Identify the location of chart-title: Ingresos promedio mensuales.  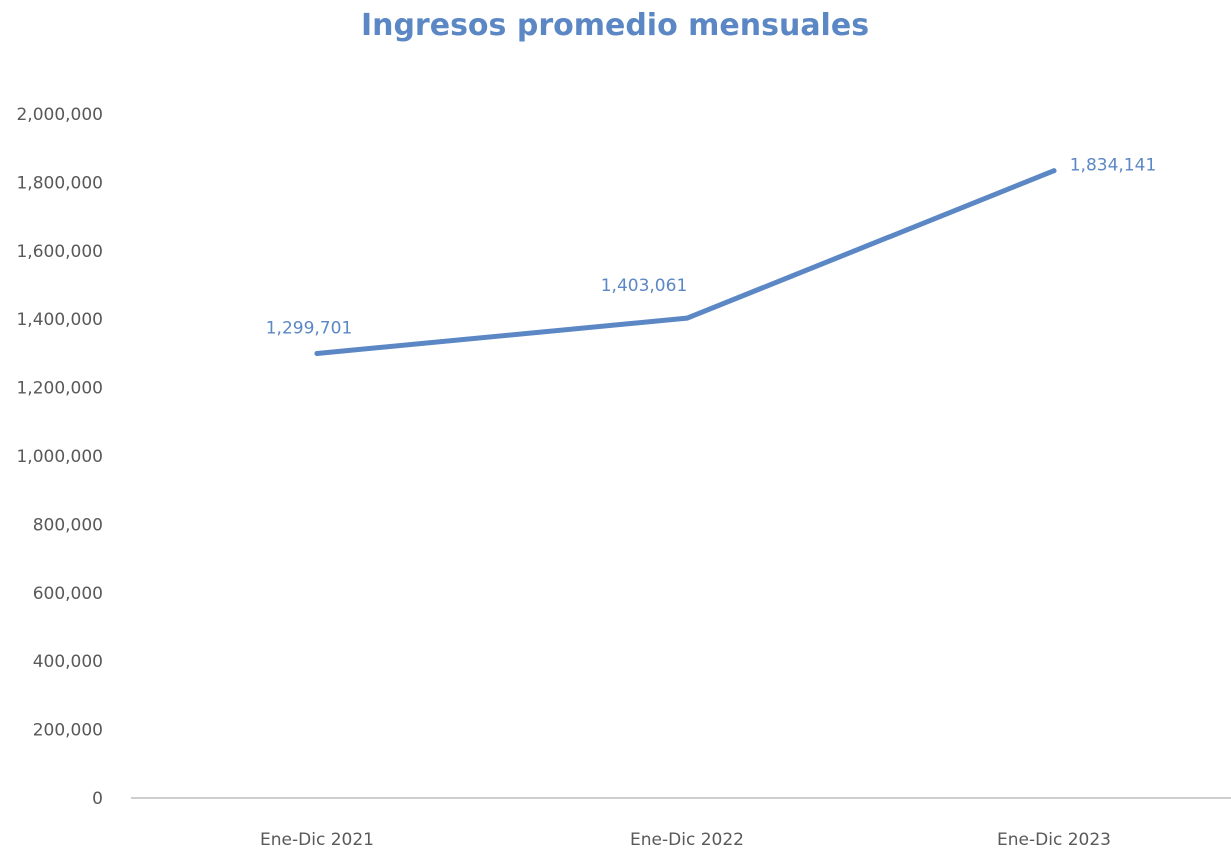
(615, 25).